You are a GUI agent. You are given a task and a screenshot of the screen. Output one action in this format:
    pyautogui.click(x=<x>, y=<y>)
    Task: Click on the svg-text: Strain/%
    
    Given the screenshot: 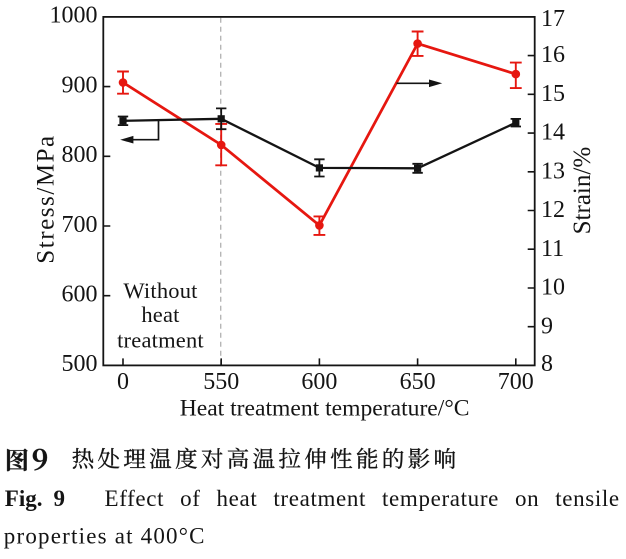 What is the action you would take?
    pyautogui.click(x=582, y=191)
    